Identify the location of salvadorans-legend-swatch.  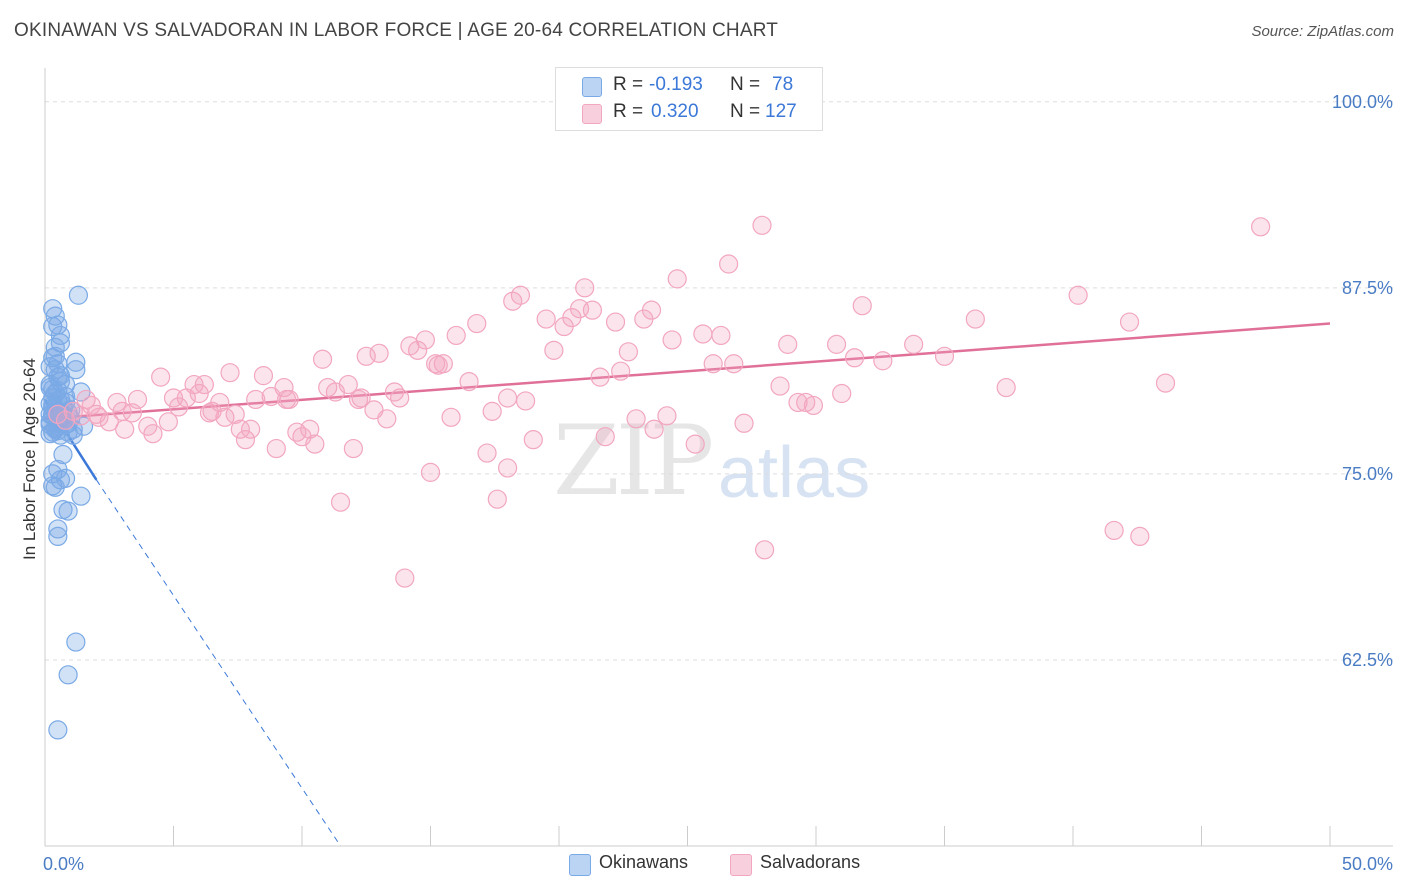
(741, 865).